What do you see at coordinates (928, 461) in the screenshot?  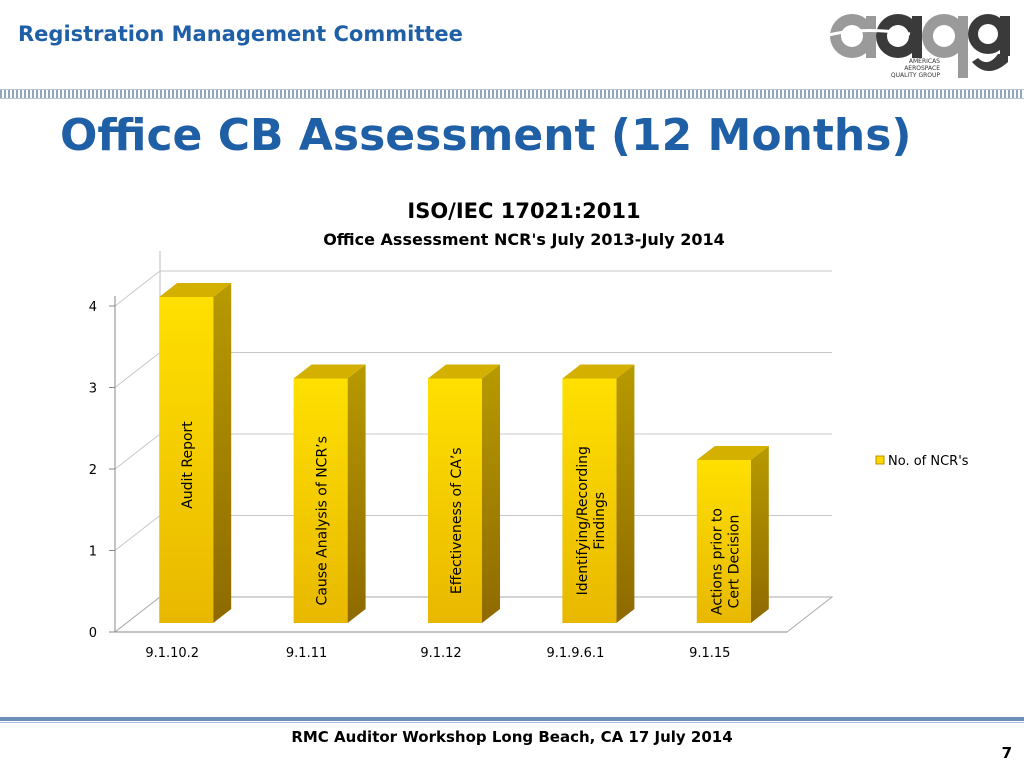 I see `legend-label: No. of NCR's` at bounding box center [928, 461].